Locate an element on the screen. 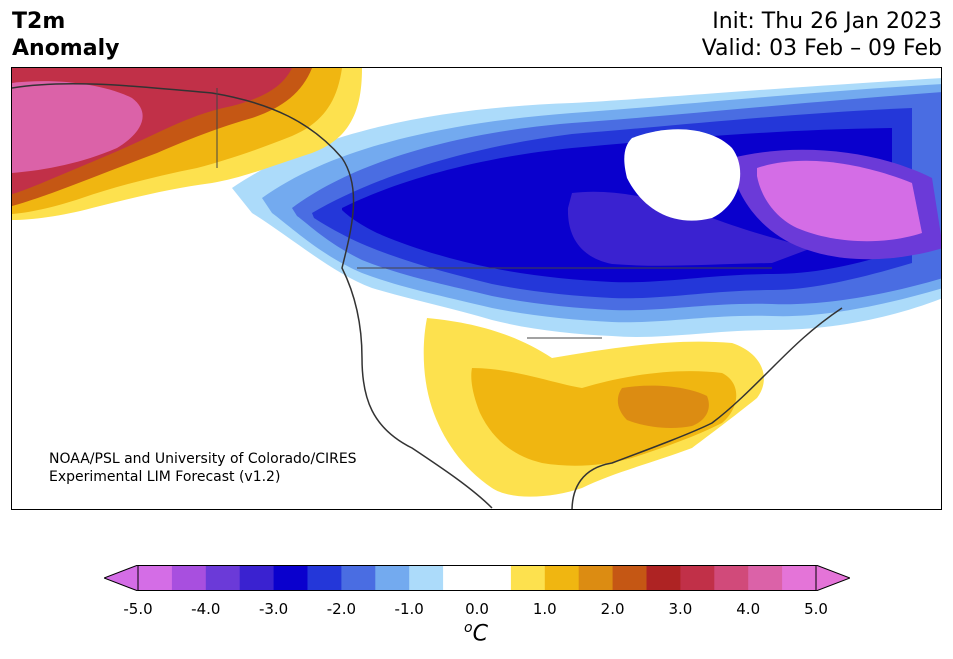 The image size is (953, 659). anomaly-warm-south-dark-orange is located at coordinates (663, 406).